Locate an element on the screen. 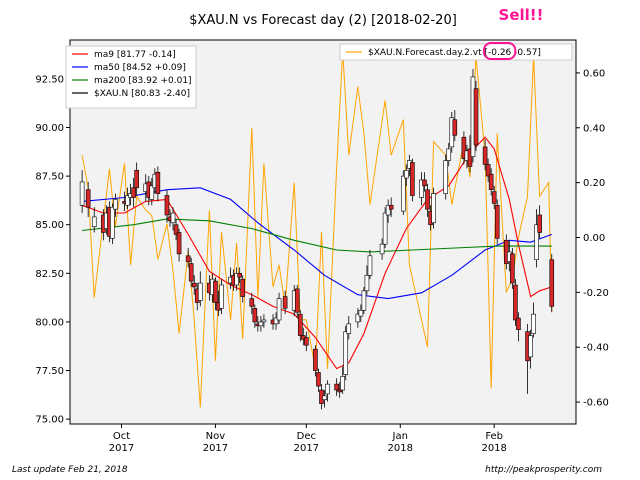 This screenshot has height=480, width=640. footer-url: http://peakprosperity.com is located at coordinates (543, 470).